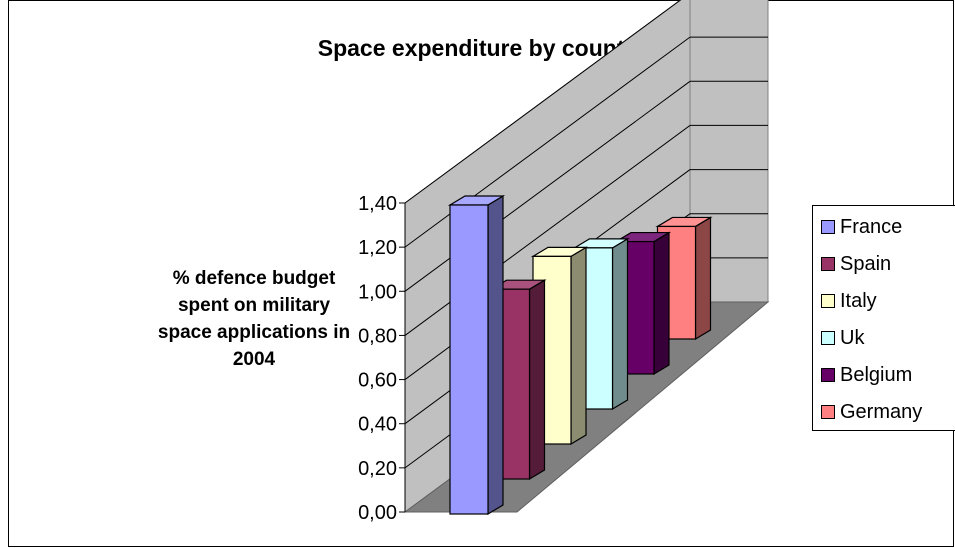 The image size is (955, 548). I want to click on legend-label: Germany, so click(881, 411).